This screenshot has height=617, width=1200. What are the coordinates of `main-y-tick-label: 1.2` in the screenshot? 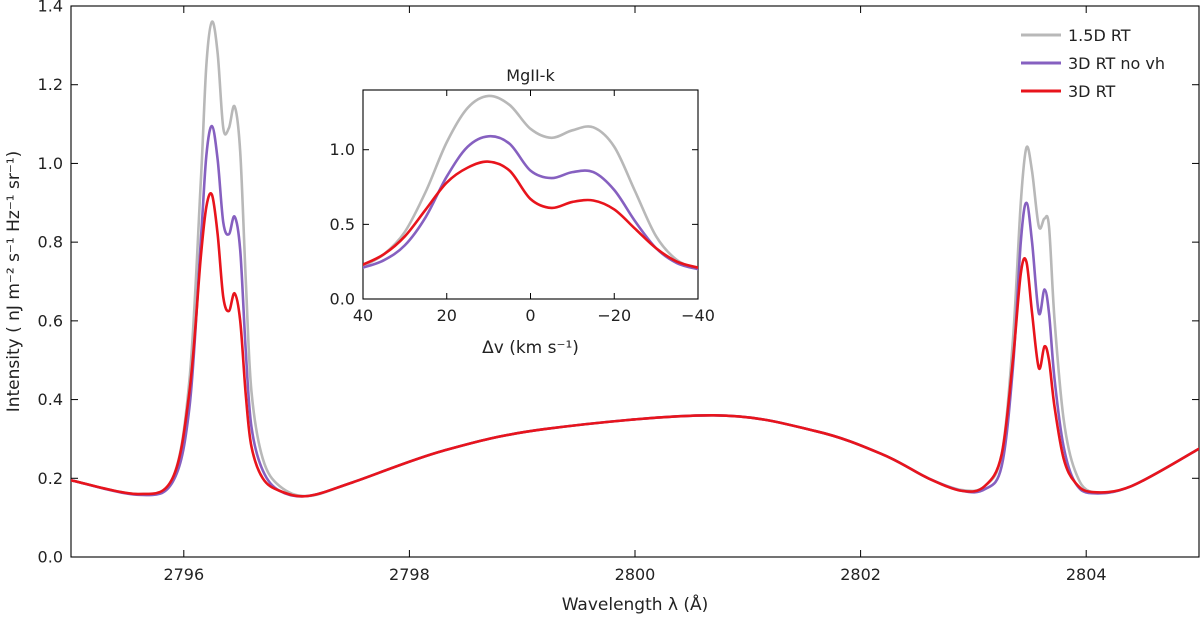 It's located at (50, 84).